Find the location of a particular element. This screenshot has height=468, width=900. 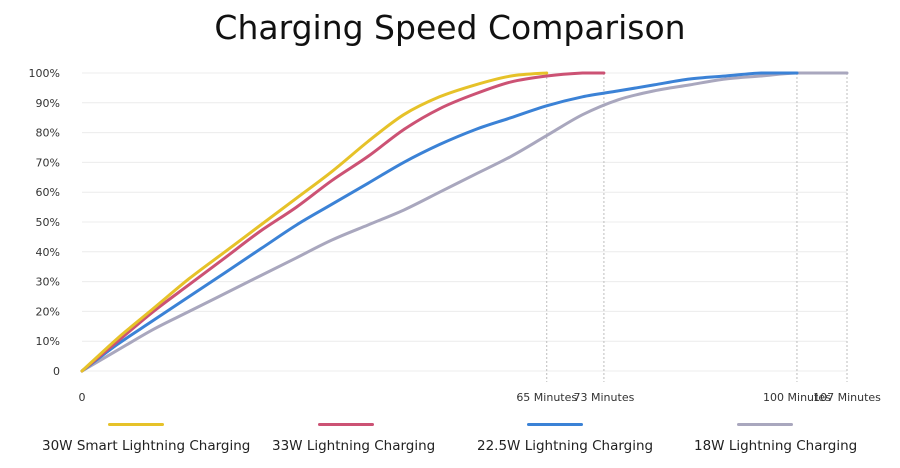

y-tick-label: 100% is located at coordinates (44, 73).